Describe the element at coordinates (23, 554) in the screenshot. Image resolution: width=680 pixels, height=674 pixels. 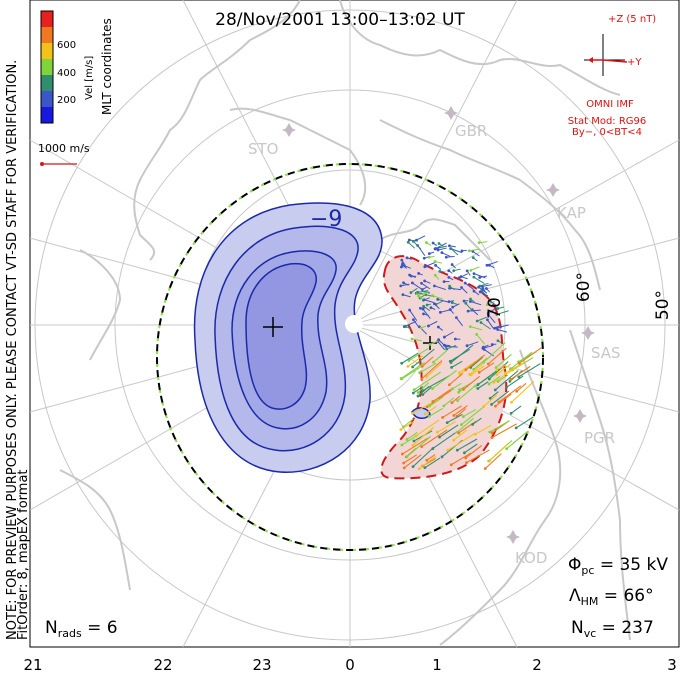
I see `fit-order: FitOrder: 8, mapEX format` at that location.